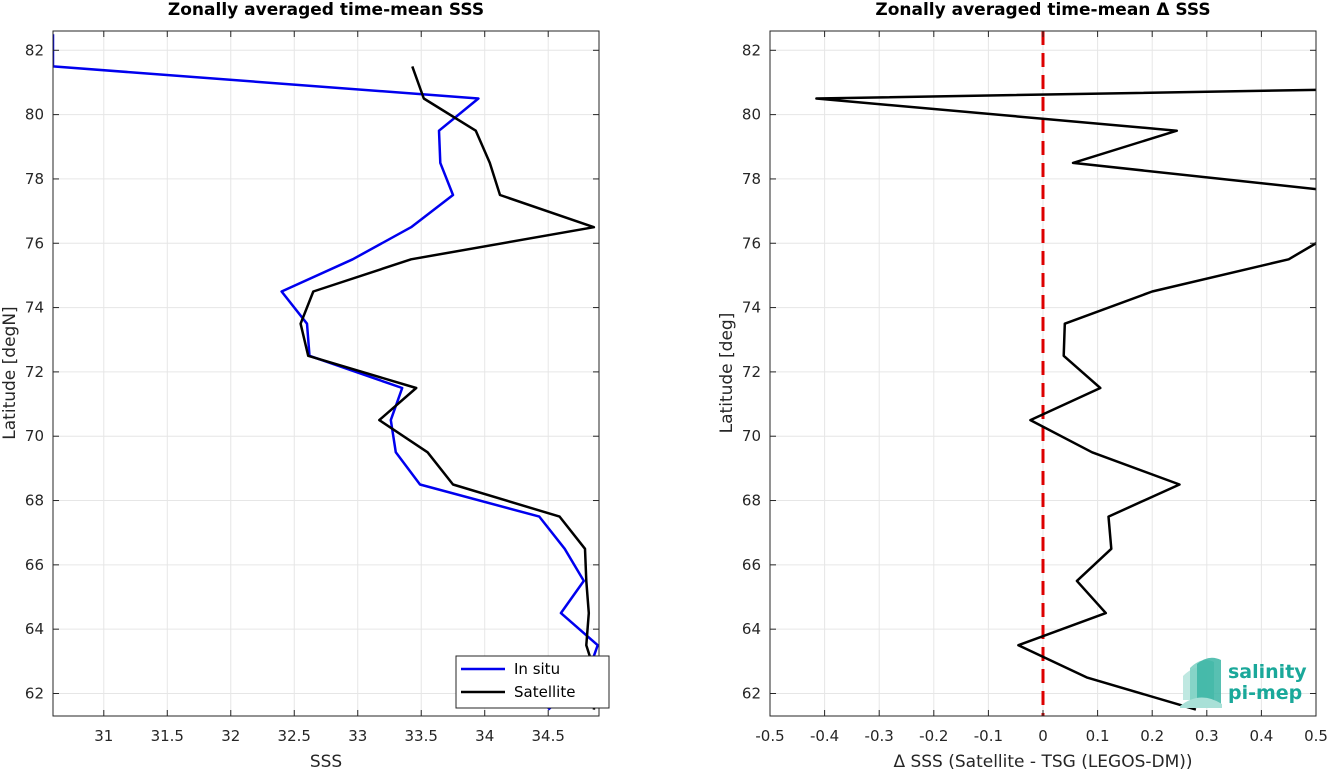 The height and width of the screenshot is (769, 1330). Describe the element at coordinates (769, 736) in the screenshot. I see `x-tick-label: -0.5` at that location.